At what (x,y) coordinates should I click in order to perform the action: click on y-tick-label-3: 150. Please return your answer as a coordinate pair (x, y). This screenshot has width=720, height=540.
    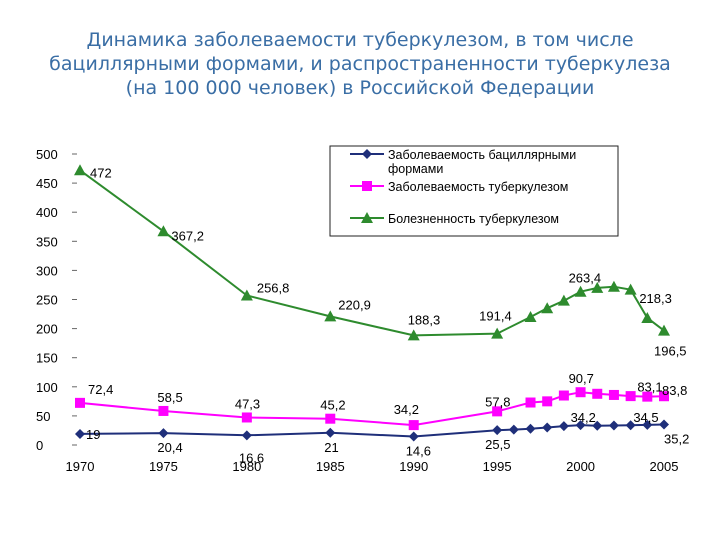
    Looking at the image, I should click on (47, 358).